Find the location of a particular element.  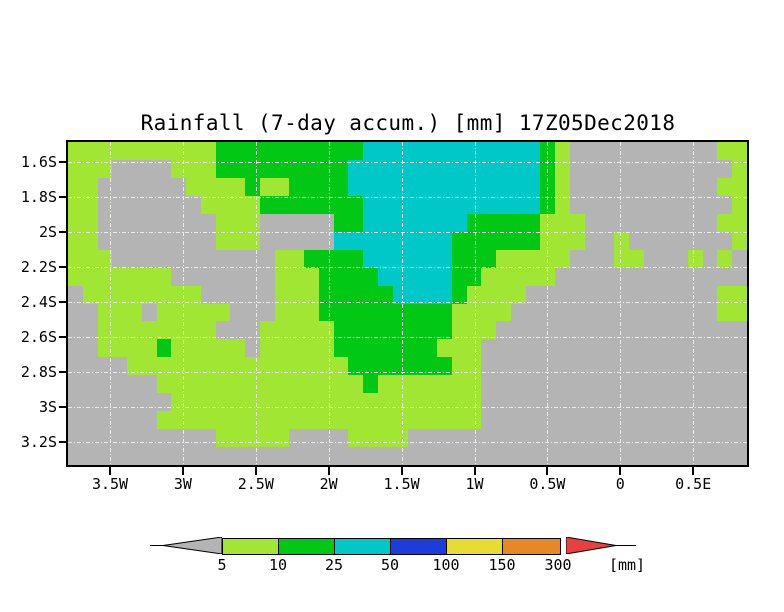

x-tick-label: 1W is located at coordinates (474, 484).